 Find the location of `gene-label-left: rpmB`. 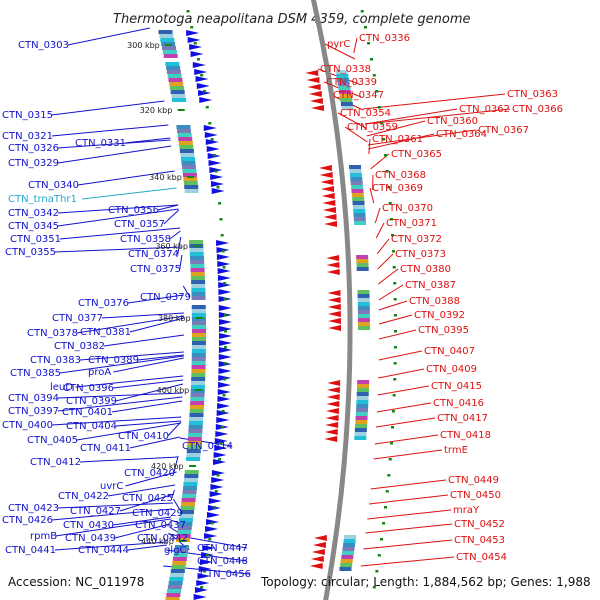

gene-label-left: rpmB is located at coordinates (43, 536).